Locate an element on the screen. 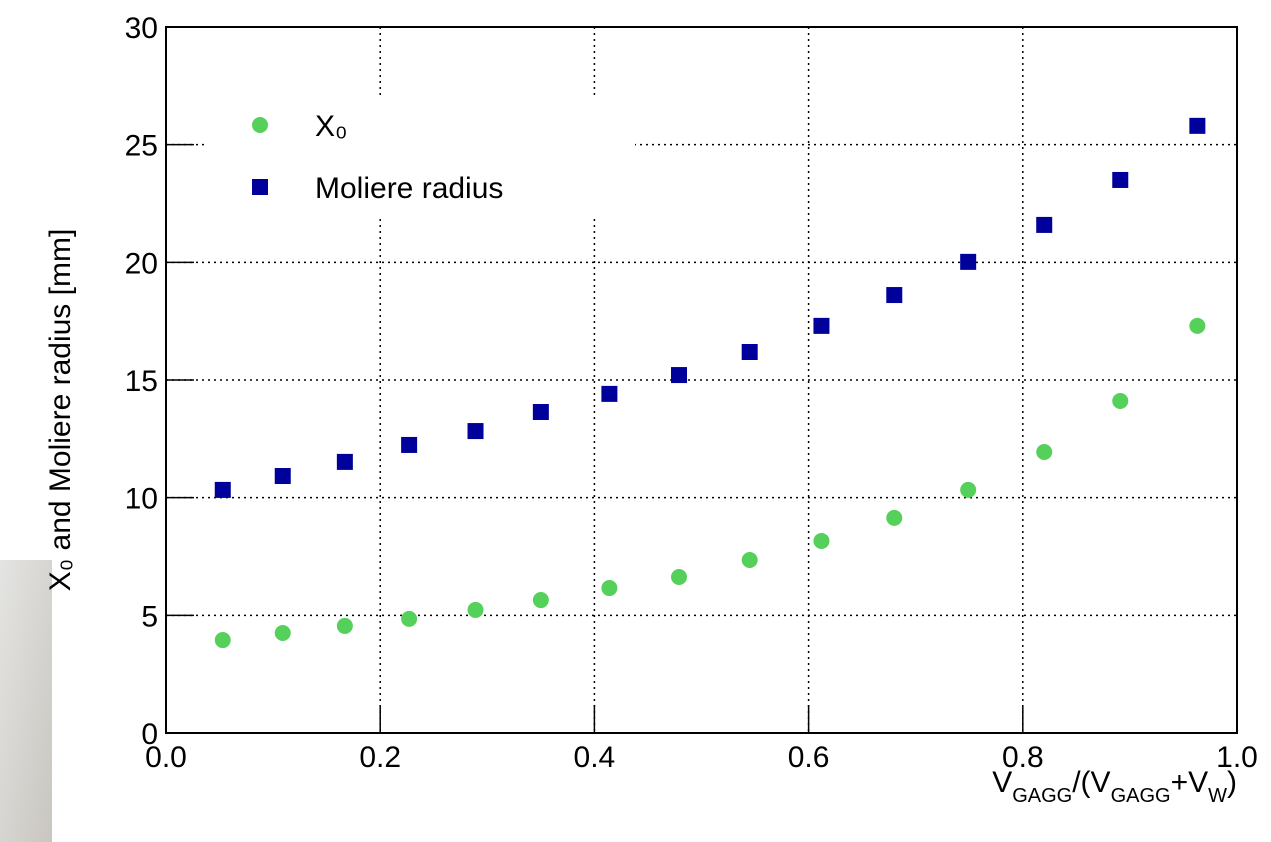  x-tick-label: 0.0 is located at coordinates (166, 757).